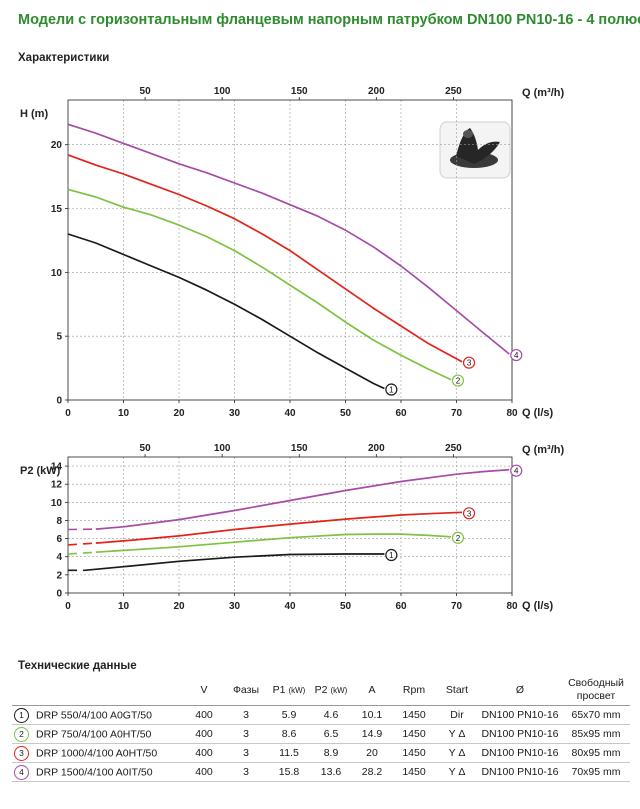  Describe the element at coordinates (222, 91) in the screenshot. I see `x2-tick-label: 100` at that location.